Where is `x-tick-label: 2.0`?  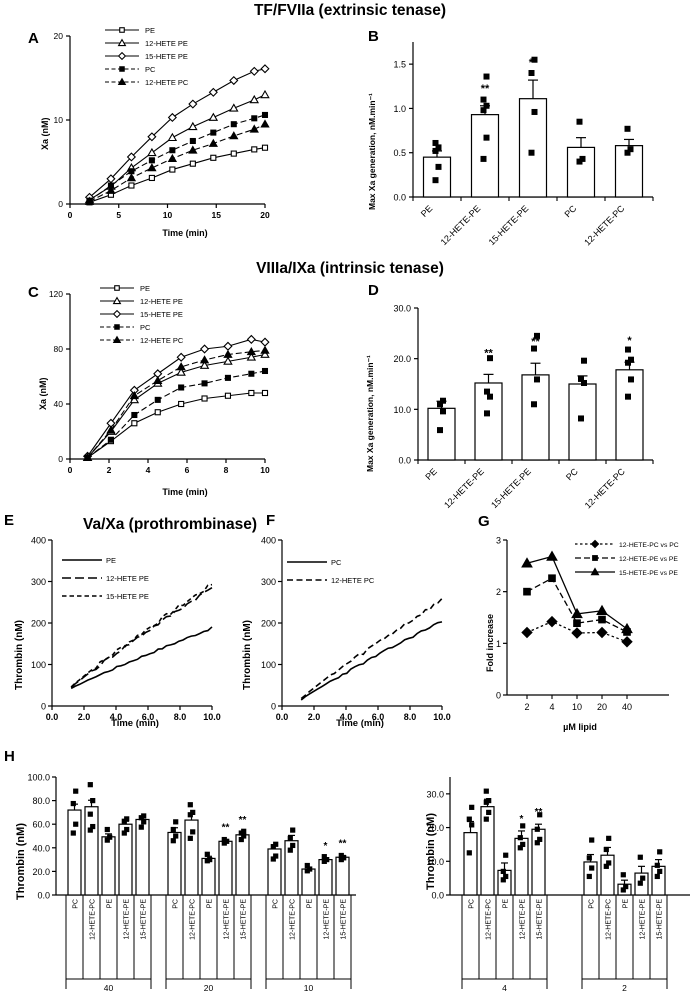 x-tick-label: 2.0 is located at coordinates (314, 717).